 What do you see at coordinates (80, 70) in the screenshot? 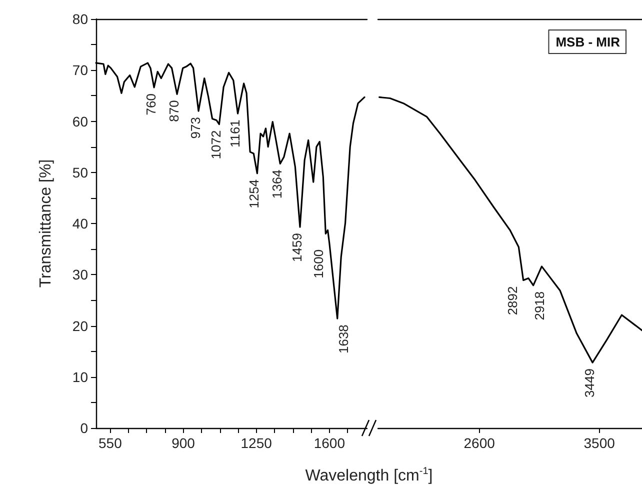
I see `y-tick-label: 70` at bounding box center [80, 70].